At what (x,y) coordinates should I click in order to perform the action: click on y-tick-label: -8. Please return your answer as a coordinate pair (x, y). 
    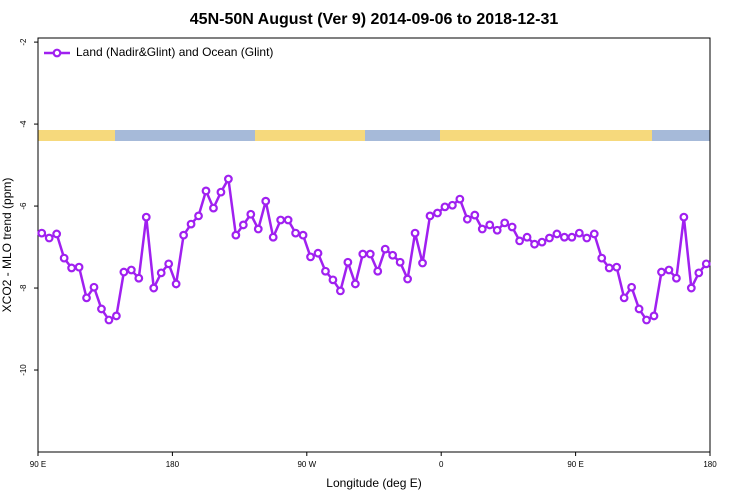
    Looking at the image, I should click on (23, 288).